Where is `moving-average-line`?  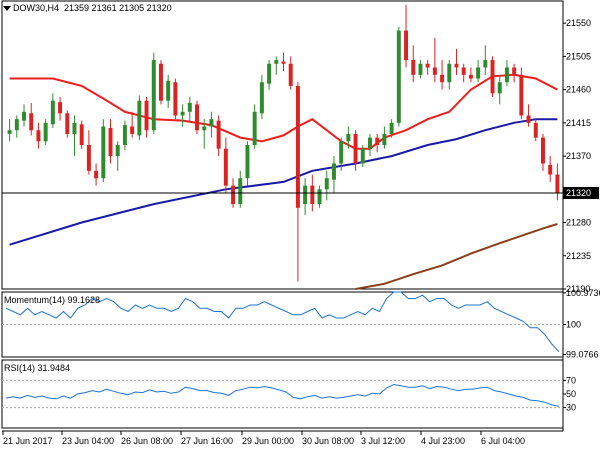
moving-average-line is located at coordinates (456, 256).